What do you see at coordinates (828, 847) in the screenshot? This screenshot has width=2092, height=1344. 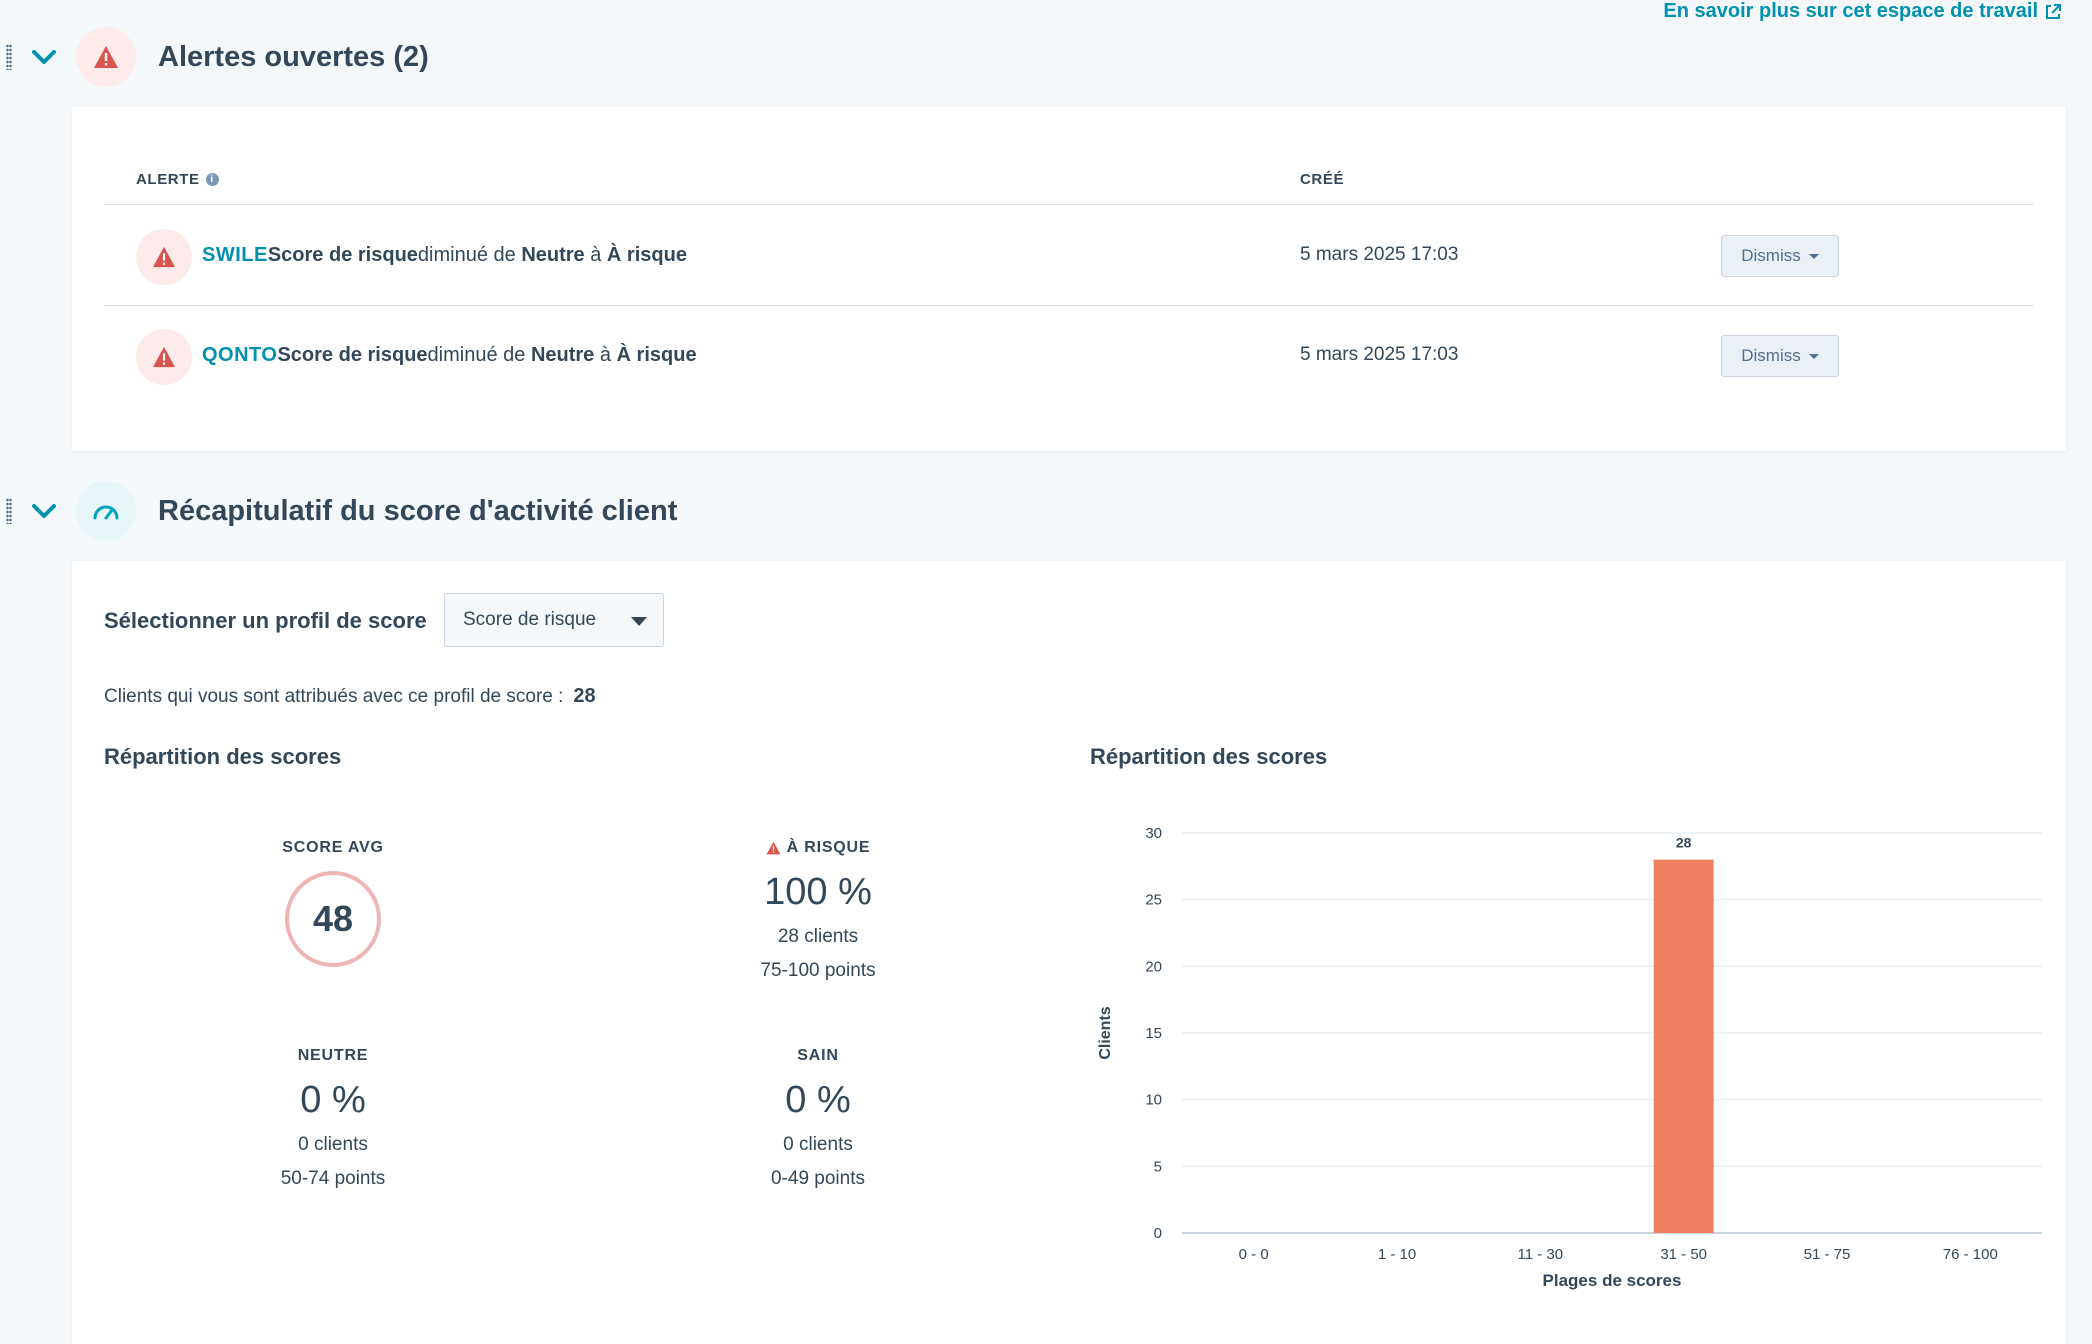 I see `stat-at-risk-text: À RISQUE` at bounding box center [828, 847].